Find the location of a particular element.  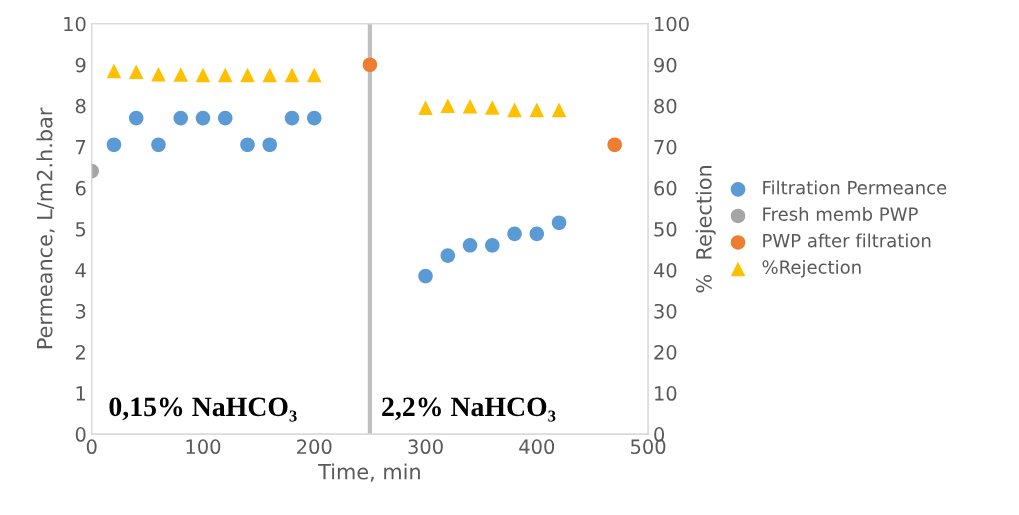

legend-label: Filtration Permeance is located at coordinates (855, 187).